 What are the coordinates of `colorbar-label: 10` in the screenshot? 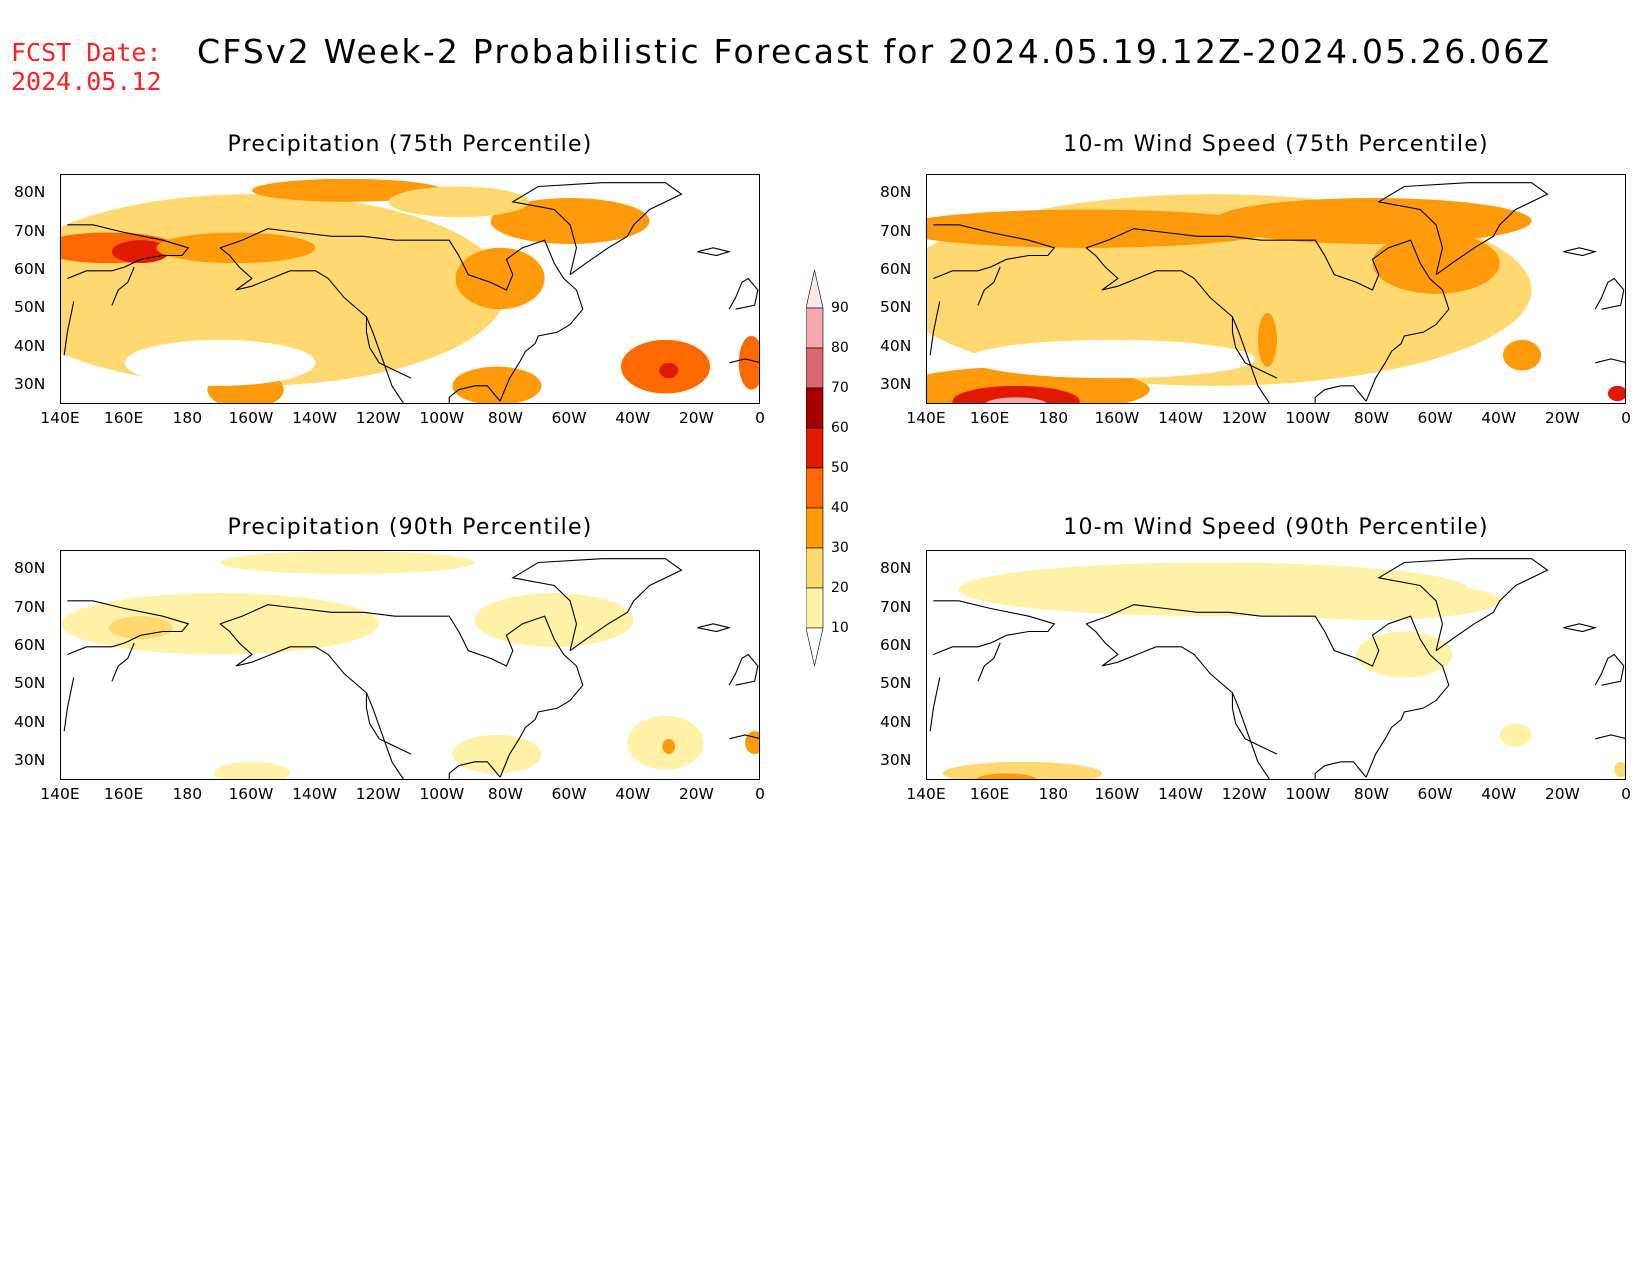 It's located at (840, 628).